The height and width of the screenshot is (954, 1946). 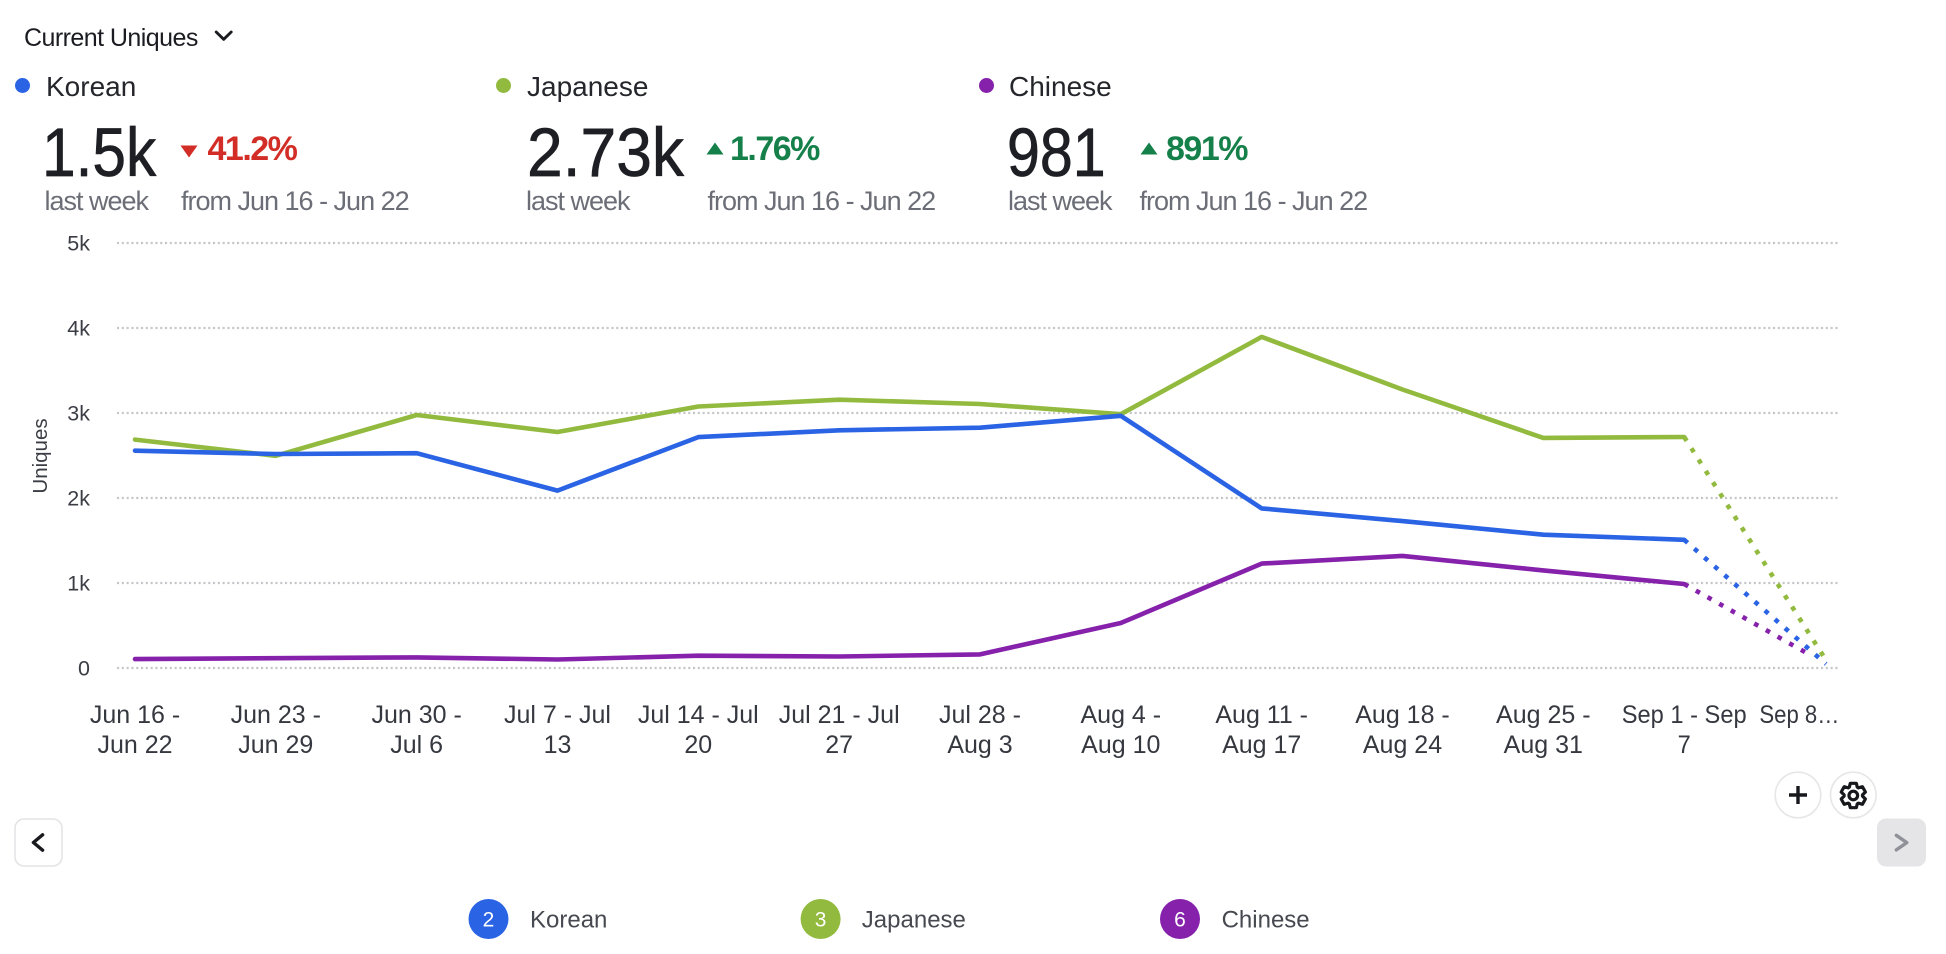 I want to click on svg-text: 6, so click(x=1180, y=920).